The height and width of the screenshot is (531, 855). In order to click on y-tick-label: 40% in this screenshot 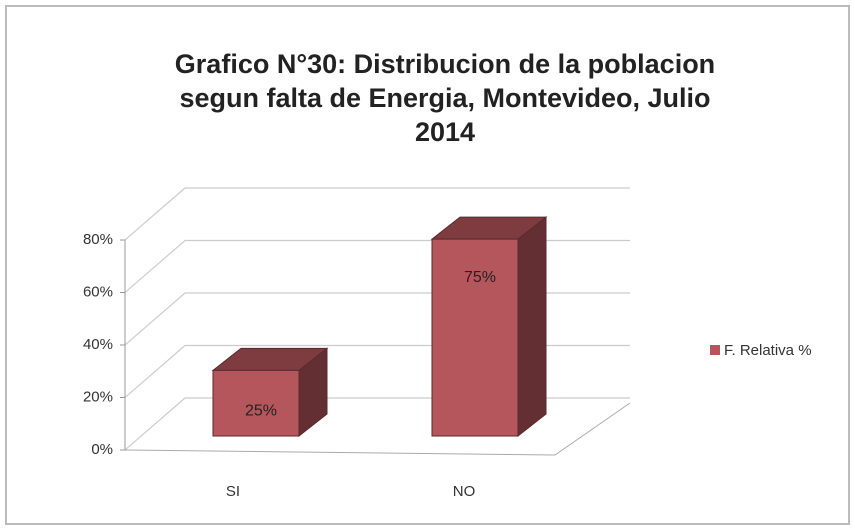, I will do `click(98, 344)`.